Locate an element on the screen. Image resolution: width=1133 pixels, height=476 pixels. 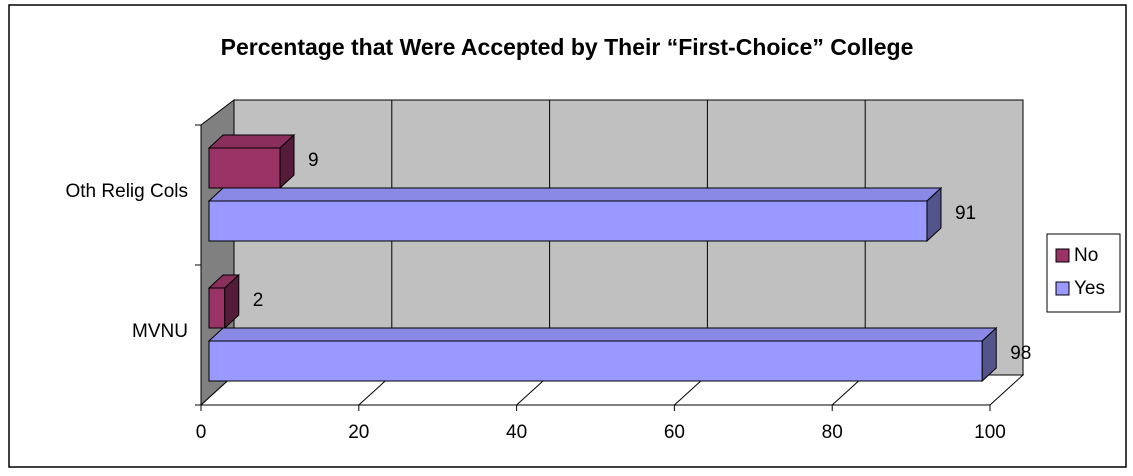
x-tick-label: 100 is located at coordinates (990, 432).